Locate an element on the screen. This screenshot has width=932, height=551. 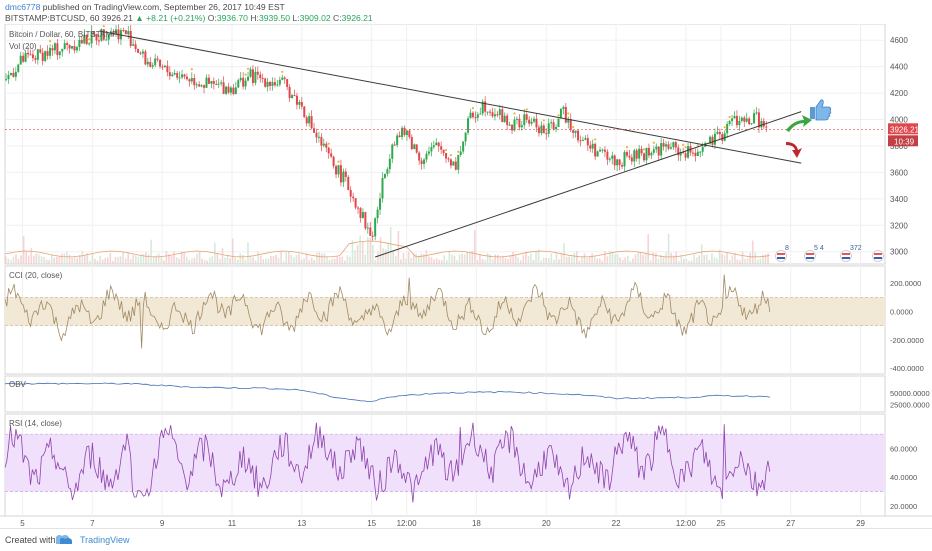
thumbs-up-icon is located at coordinates (821, 110).